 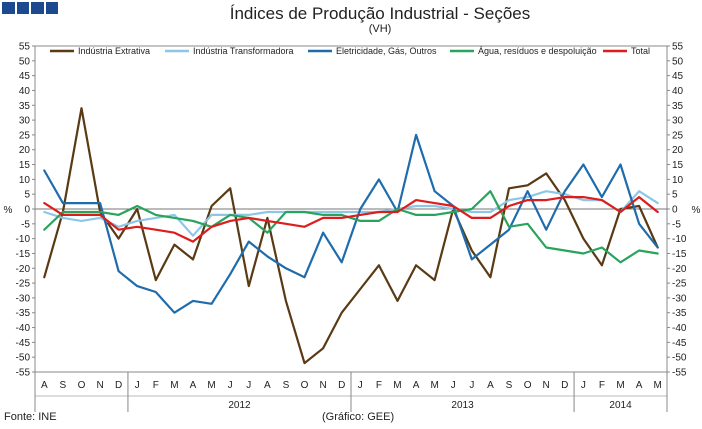 What do you see at coordinates (27, 195) in the screenshot?
I see `y-tick-label-left: 5` at bounding box center [27, 195].